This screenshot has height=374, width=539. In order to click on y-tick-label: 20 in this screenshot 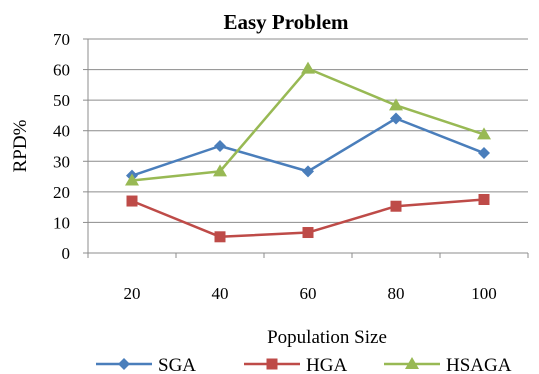, I will do `click(61, 192)`.